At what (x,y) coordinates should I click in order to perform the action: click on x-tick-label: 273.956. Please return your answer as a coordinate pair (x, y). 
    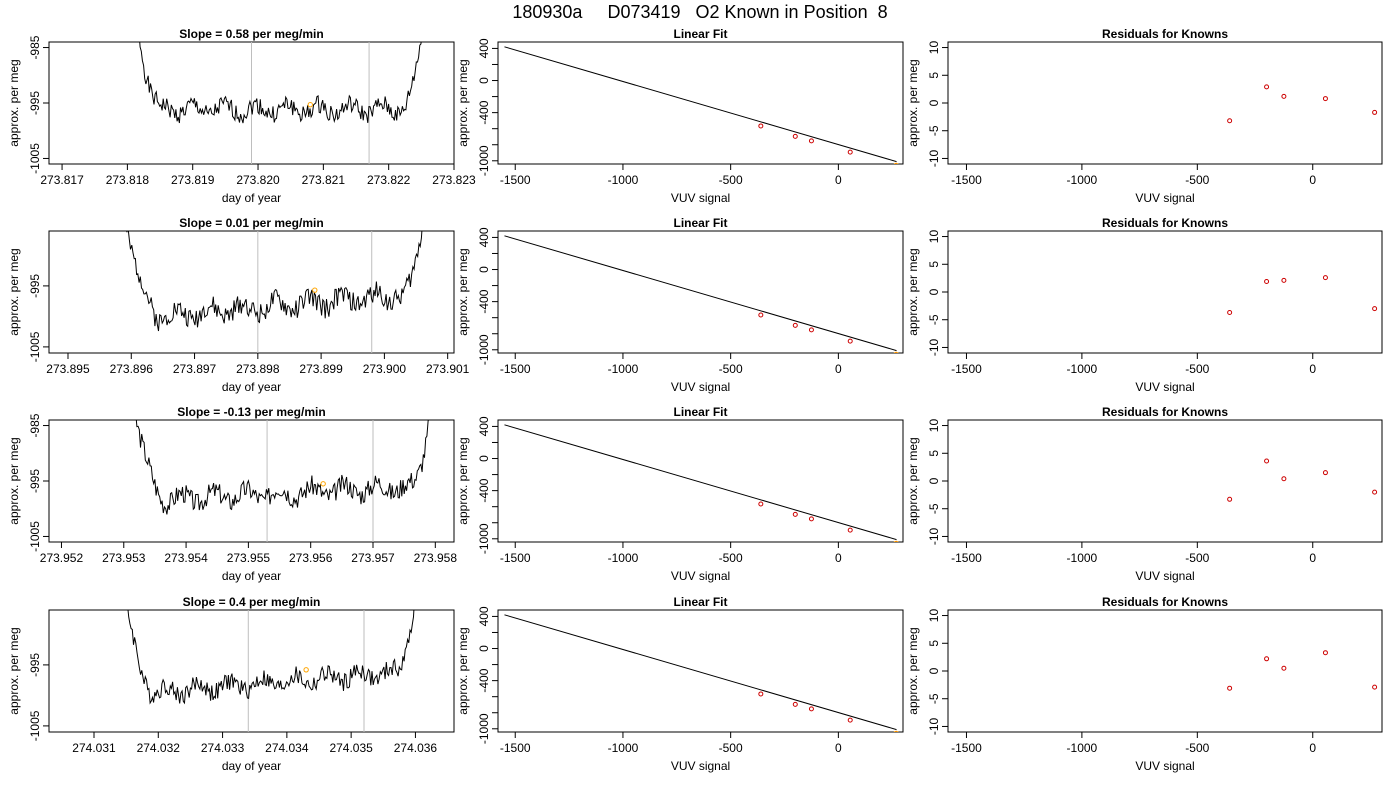
    Looking at the image, I should click on (311, 558).